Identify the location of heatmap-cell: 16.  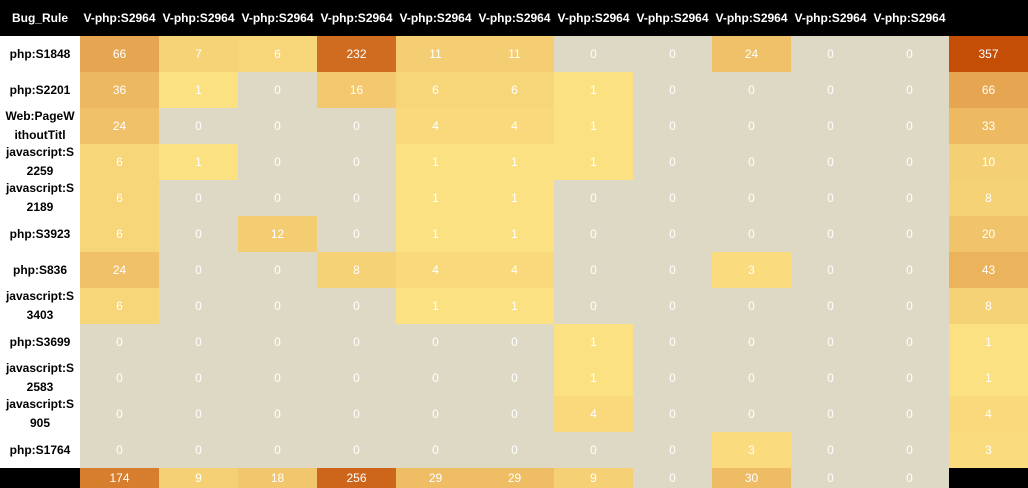
(356, 90).